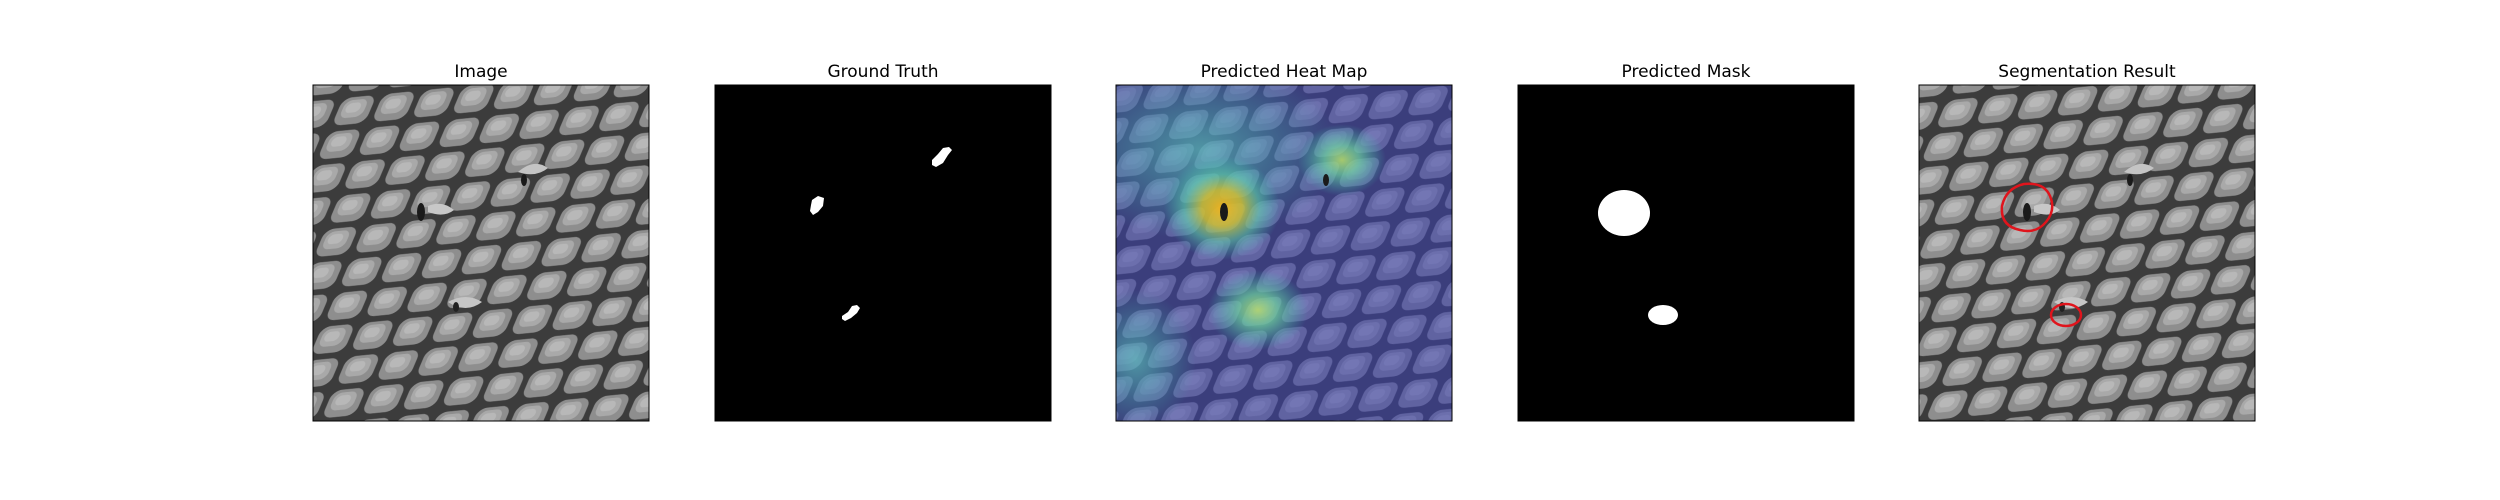 This screenshot has height=500, width=2500. I want to click on panel-ground-truth: Ground Truth, so click(883, 242).